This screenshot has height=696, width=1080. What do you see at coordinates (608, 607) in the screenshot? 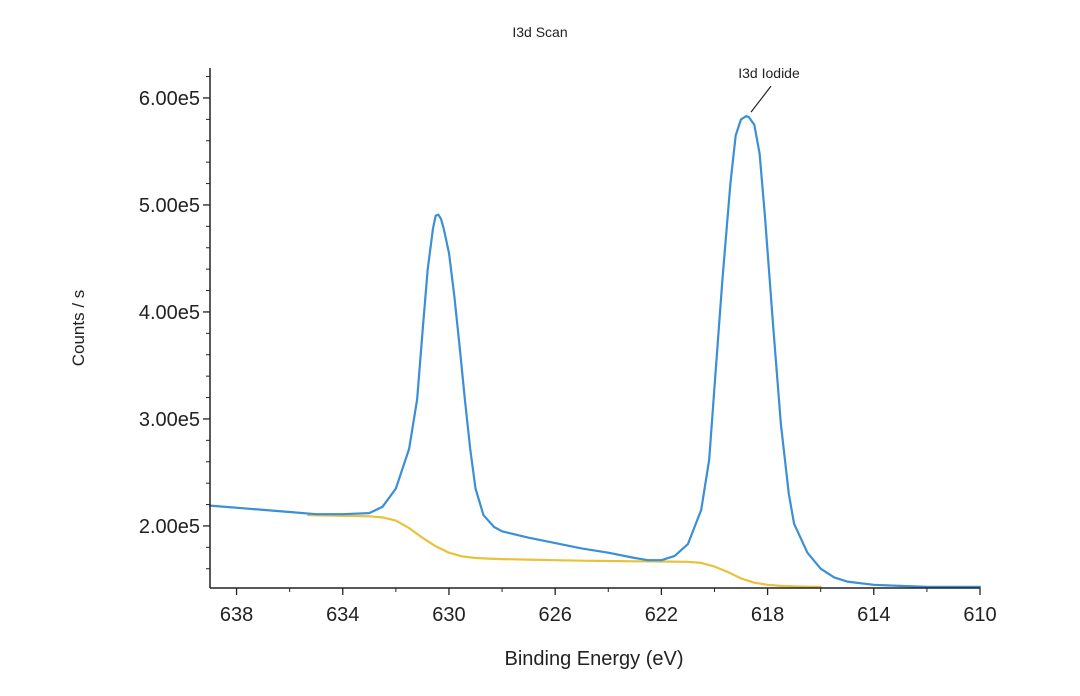
I see `x-axis-ticks: 638 634 630 626 622 618 614 610` at bounding box center [608, 607].